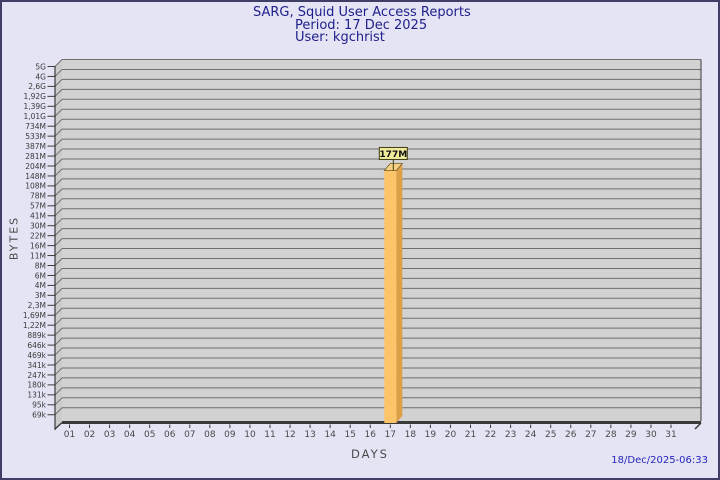  Describe the element at coordinates (34, 96) in the screenshot. I see `y-tick-label: 1,92G` at that location.